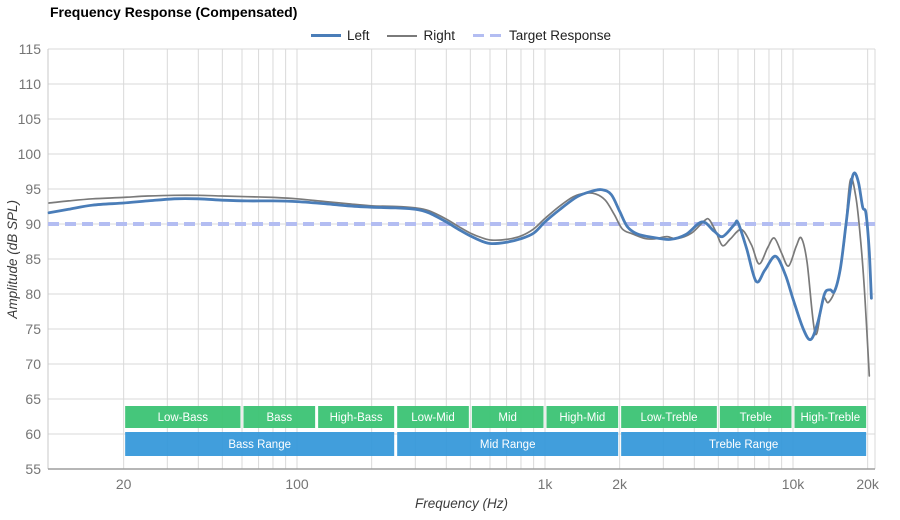 Image resolution: width=900 pixels, height=520 pixels. I want to click on y-tick-label: 85, so click(33, 259).